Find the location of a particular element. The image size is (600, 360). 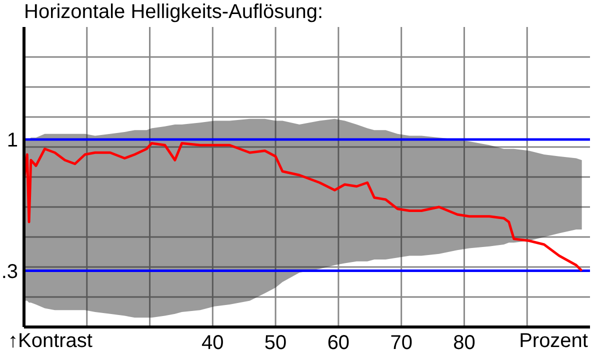

x-tick-label: 80 is located at coordinates (464, 343).